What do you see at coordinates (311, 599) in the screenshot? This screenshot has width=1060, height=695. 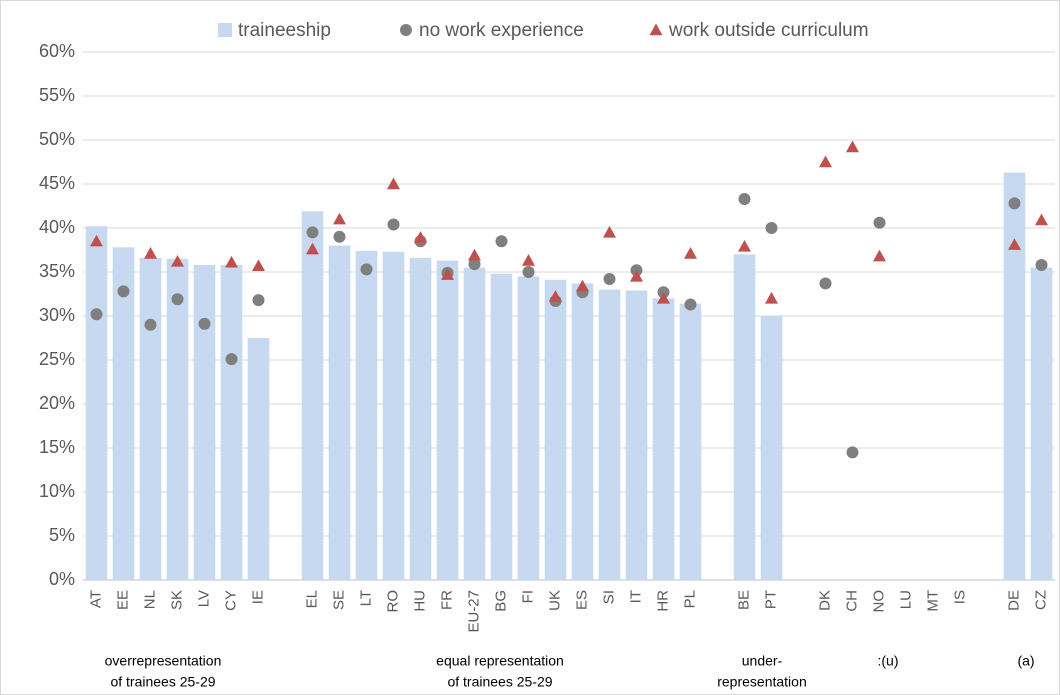 I see `x-tick-label: EL` at bounding box center [311, 599].